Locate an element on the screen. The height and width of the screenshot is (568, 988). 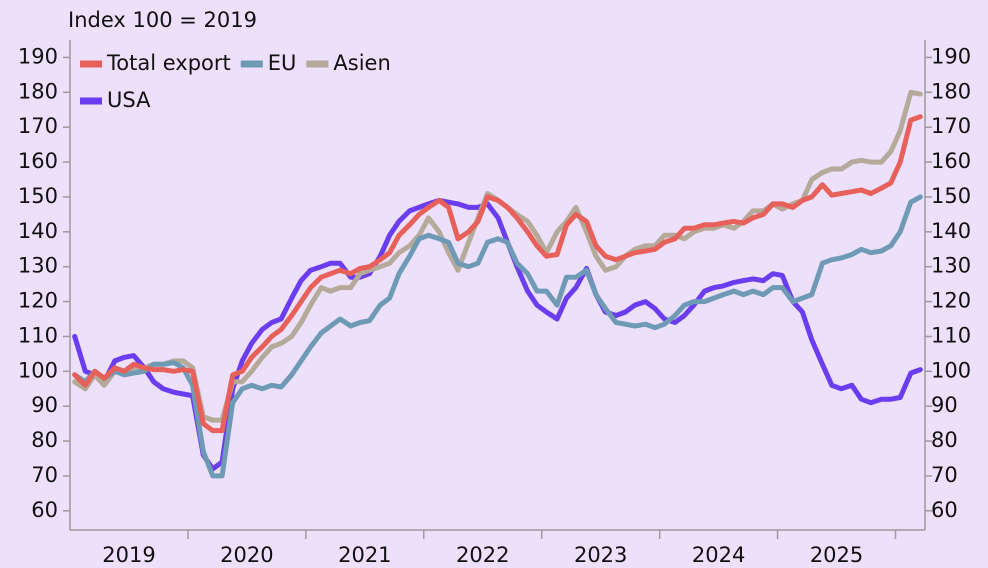
y-tick-label: 110 is located at coordinates (38, 335).